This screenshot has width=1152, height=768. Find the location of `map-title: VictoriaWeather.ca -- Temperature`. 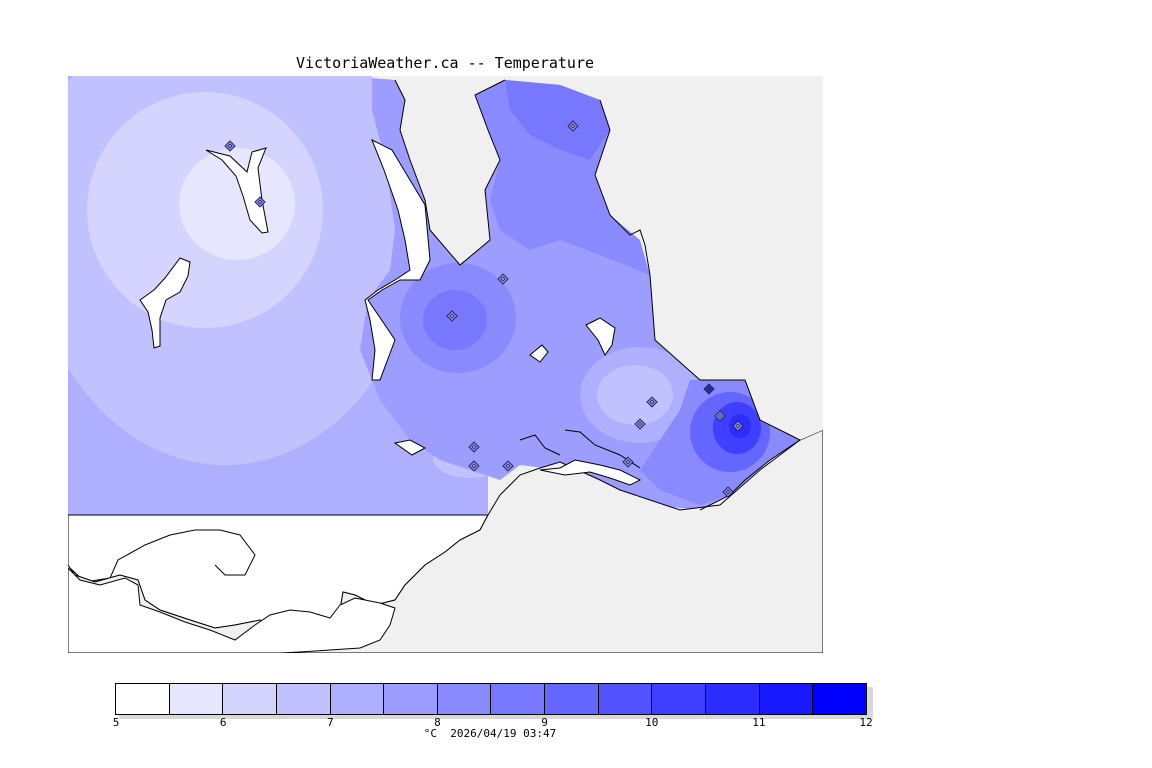

map-title: VictoriaWeather.ca -- Temperature is located at coordinates (444, 63).